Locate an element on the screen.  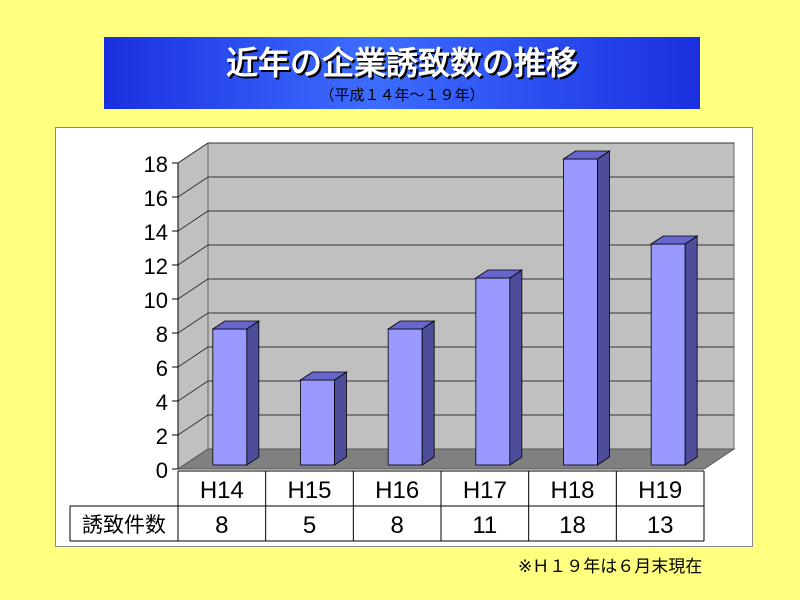
floor is located at coordinates (456, 459).